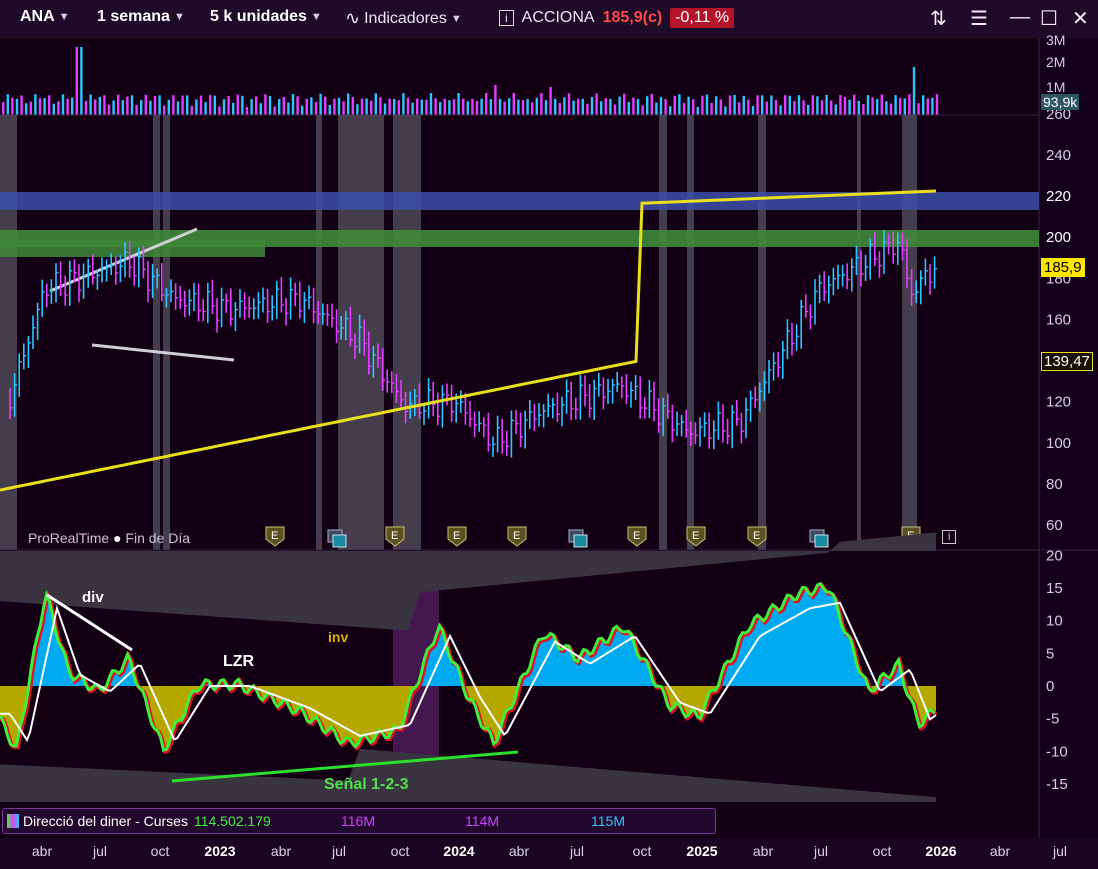  I want to click on period-label: 1 semana, so click(133, 16).